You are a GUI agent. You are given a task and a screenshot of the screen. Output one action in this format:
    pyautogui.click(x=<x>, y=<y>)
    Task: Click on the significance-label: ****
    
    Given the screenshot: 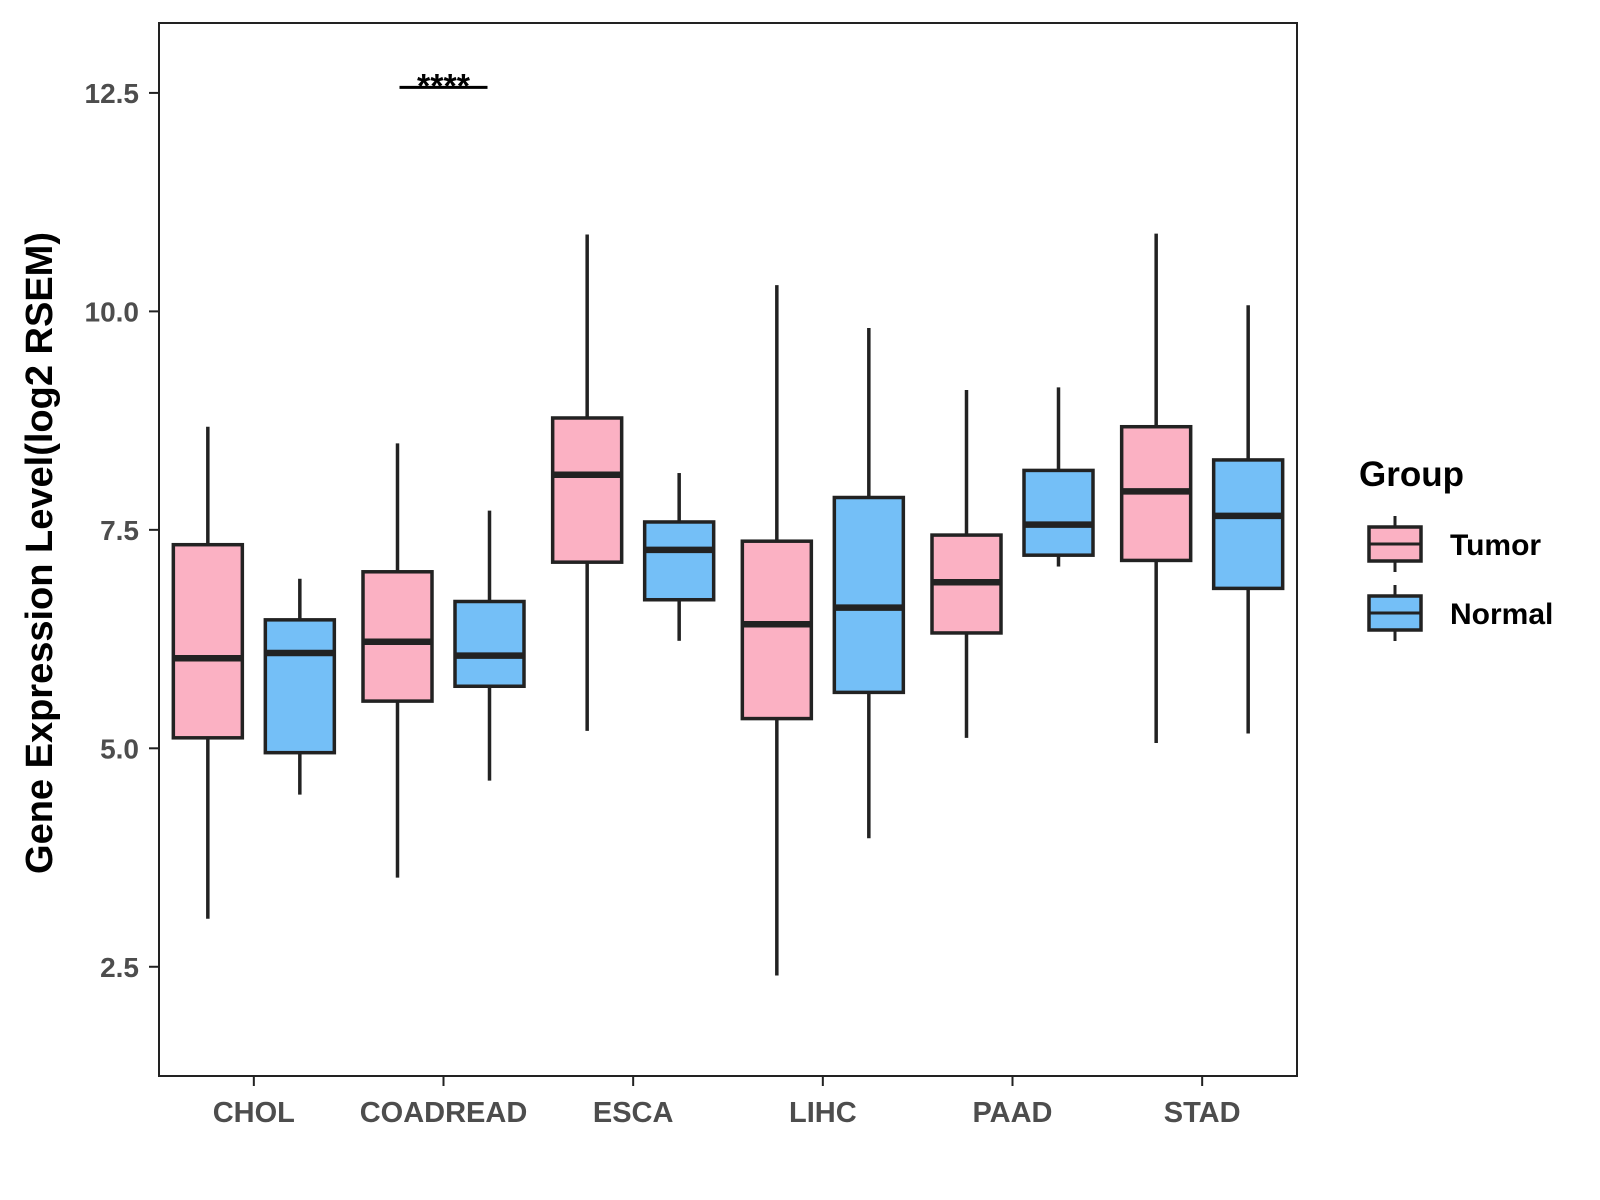 What is the action you would take?
    pyautogui.click(x=444, y=86)
    